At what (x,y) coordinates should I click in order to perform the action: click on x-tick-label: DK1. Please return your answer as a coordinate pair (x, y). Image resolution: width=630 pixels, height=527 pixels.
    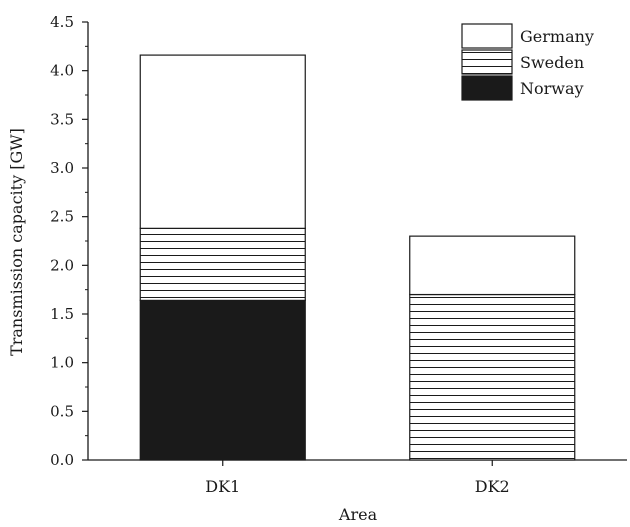
    Looking at the image, I should click on (222, 486).